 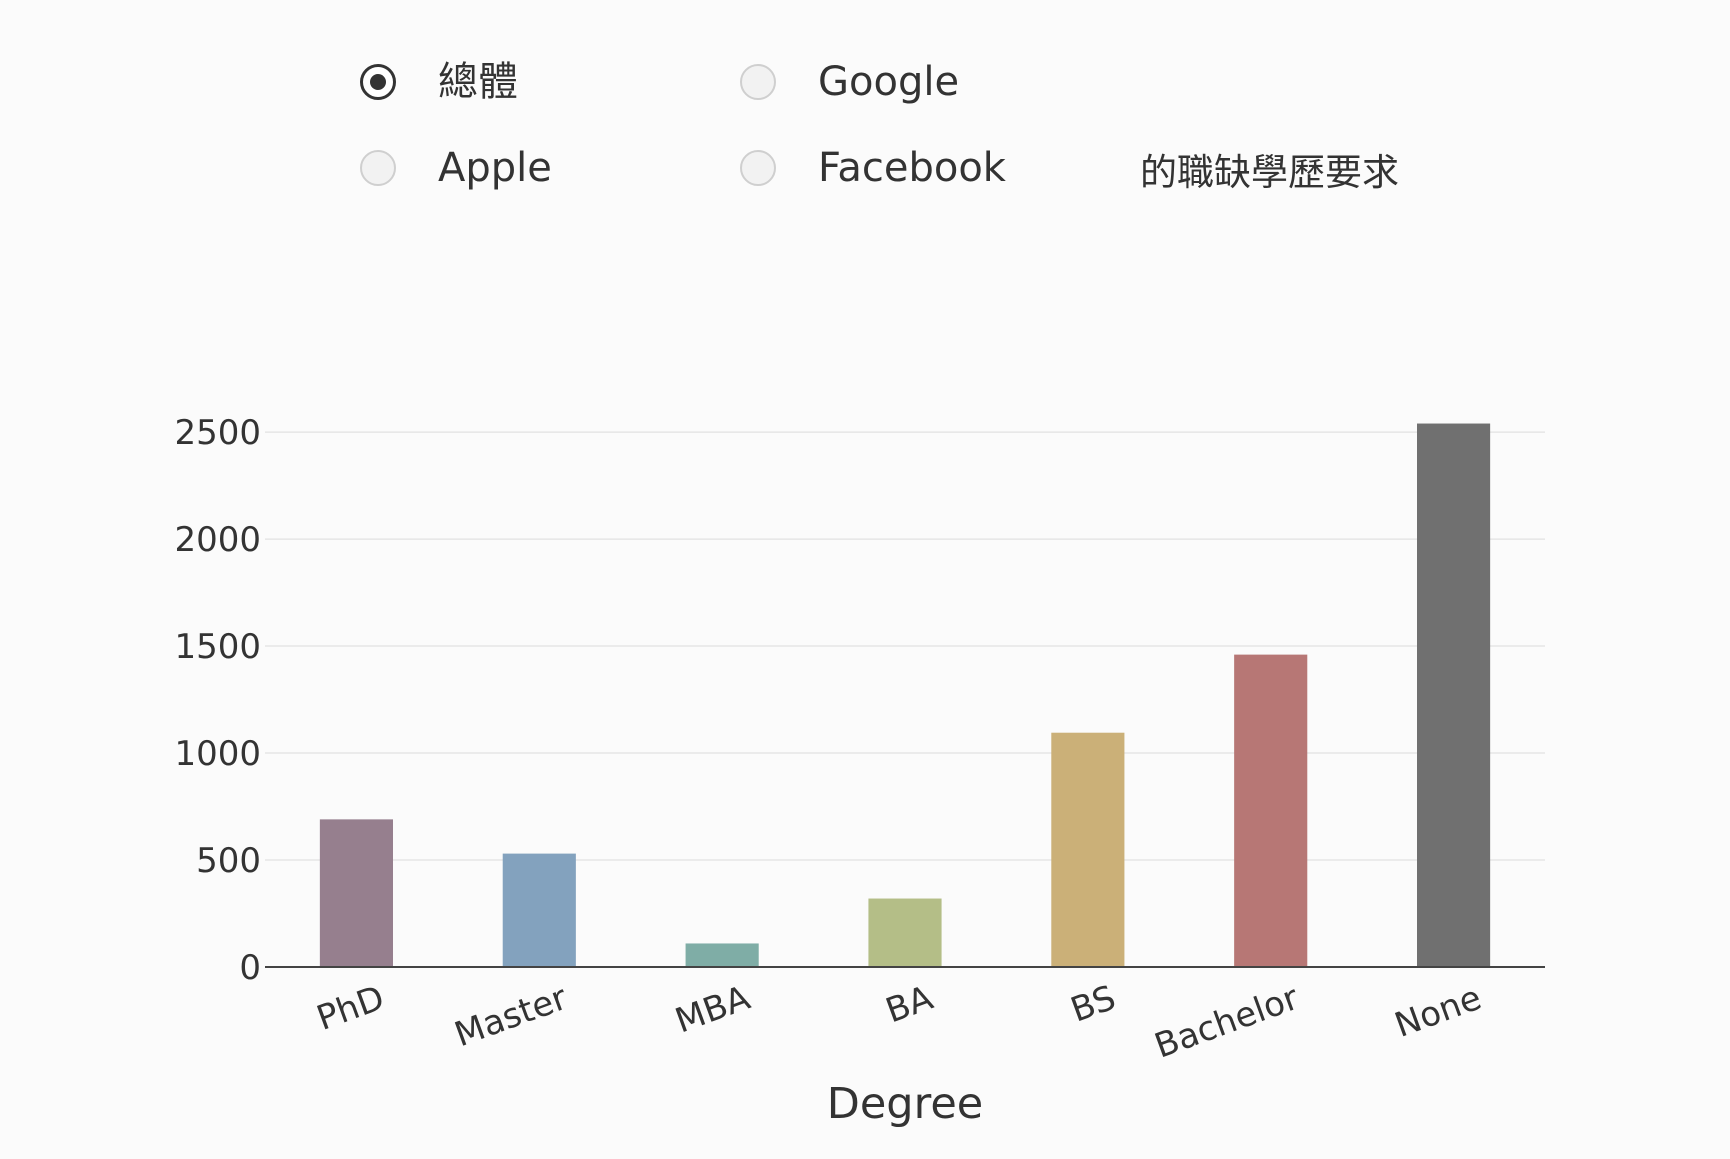 I want to click on y-tick-label: 1500, so click(x=217, y=647).